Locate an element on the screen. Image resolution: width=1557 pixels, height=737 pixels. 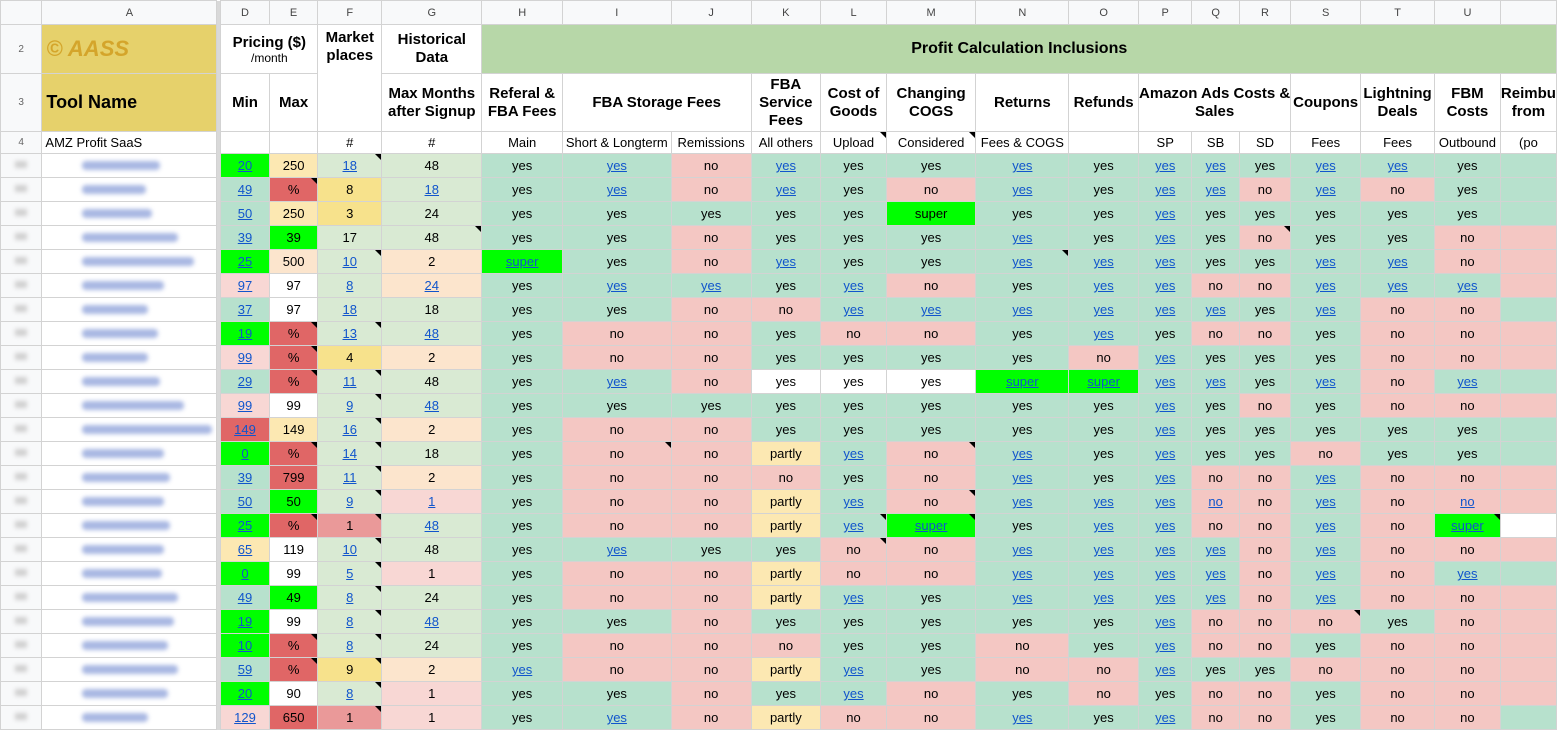
column-header-v is located at coordinates (1528, 12).